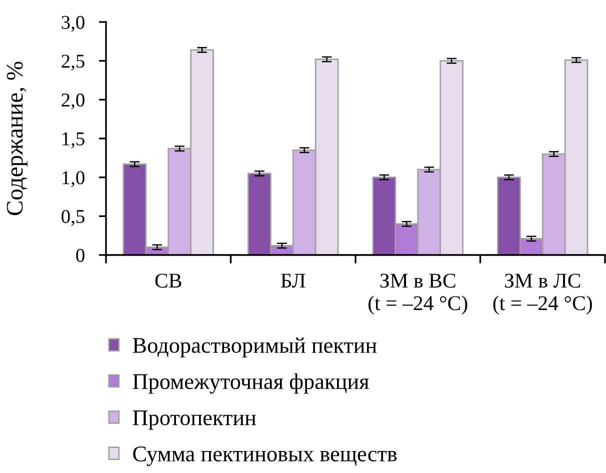  I want to click on x-tick-label: ЗМ в ЛС (t = –24 °C), so click(542, 294).